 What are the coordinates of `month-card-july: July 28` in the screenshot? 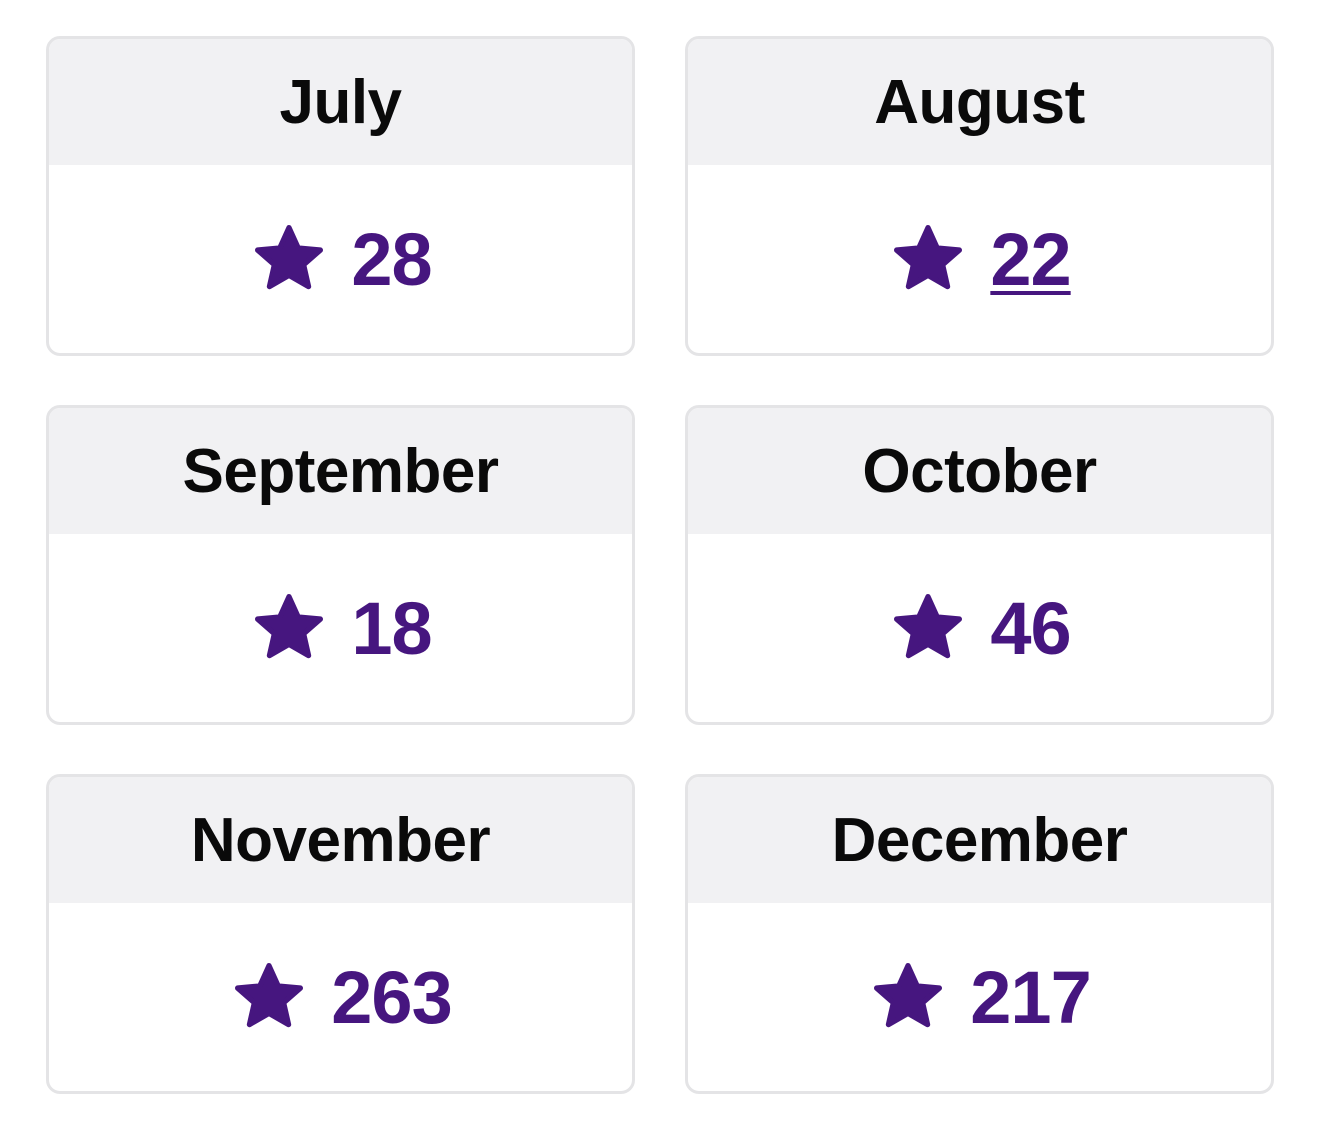 It's located at (340, 196).